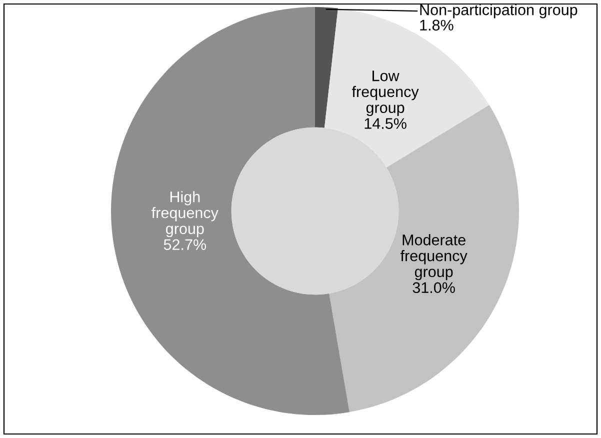 The height and width of the screenshot is (438, 601). What do you see at coordinates (385, 93) in the screenshot?
I see `slice-label: Low frequency group` at bounding box center [385, 93].